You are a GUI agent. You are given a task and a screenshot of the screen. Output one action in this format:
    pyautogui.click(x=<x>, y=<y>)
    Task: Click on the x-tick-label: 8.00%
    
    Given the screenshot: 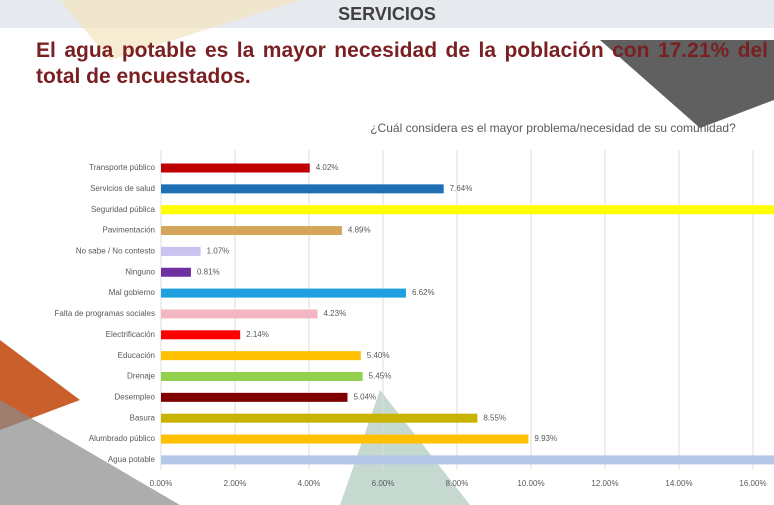 What is the action you would take?
    pyautogui.click(x=457, y=483)
    